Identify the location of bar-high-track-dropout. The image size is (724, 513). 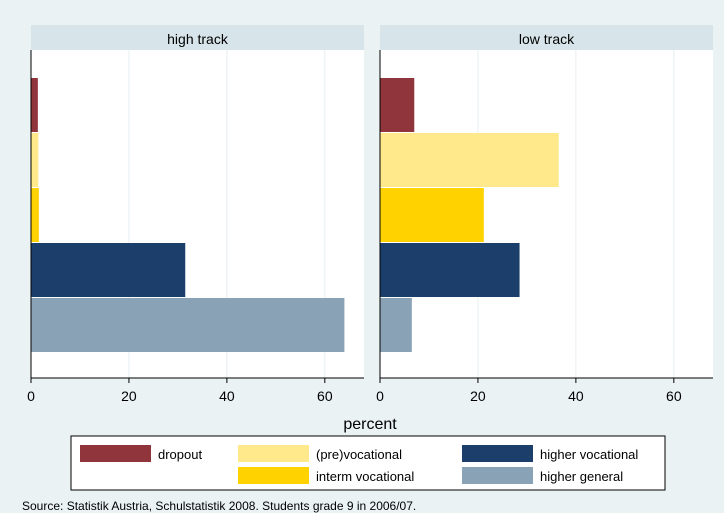
(34, 105).